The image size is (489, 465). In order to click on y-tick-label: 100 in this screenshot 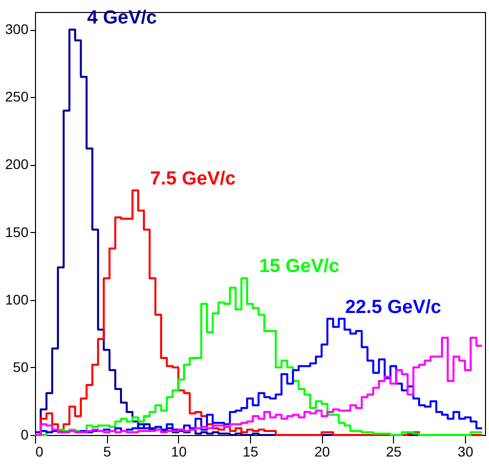, I will do `click(17, 299)`.